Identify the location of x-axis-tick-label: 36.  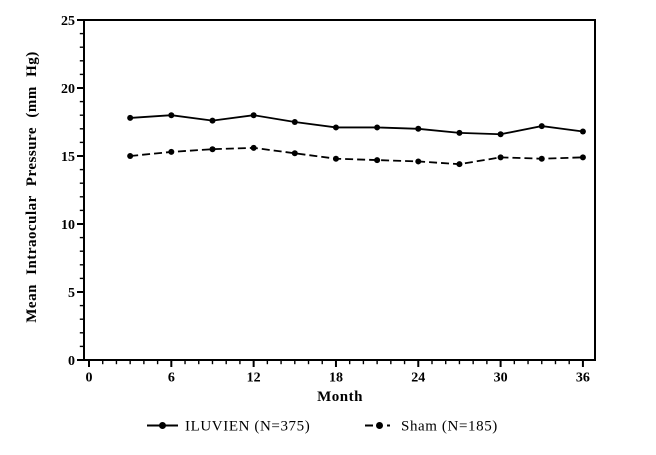
(583, 378).